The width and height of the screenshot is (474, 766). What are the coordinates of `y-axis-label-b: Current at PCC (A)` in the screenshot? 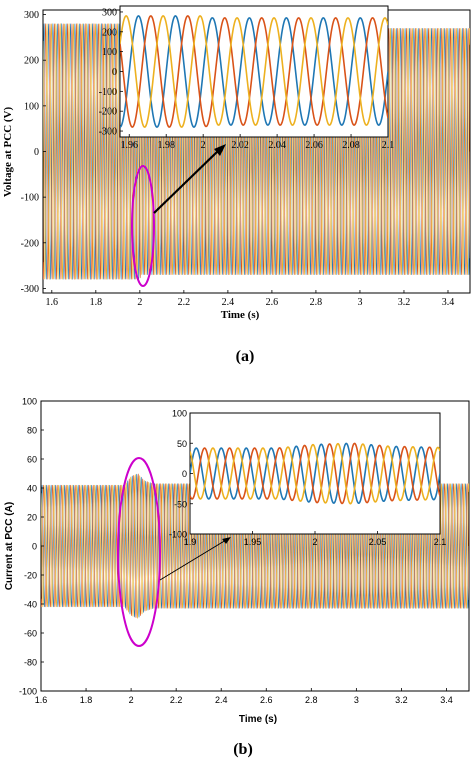 It's located at (9, 546).